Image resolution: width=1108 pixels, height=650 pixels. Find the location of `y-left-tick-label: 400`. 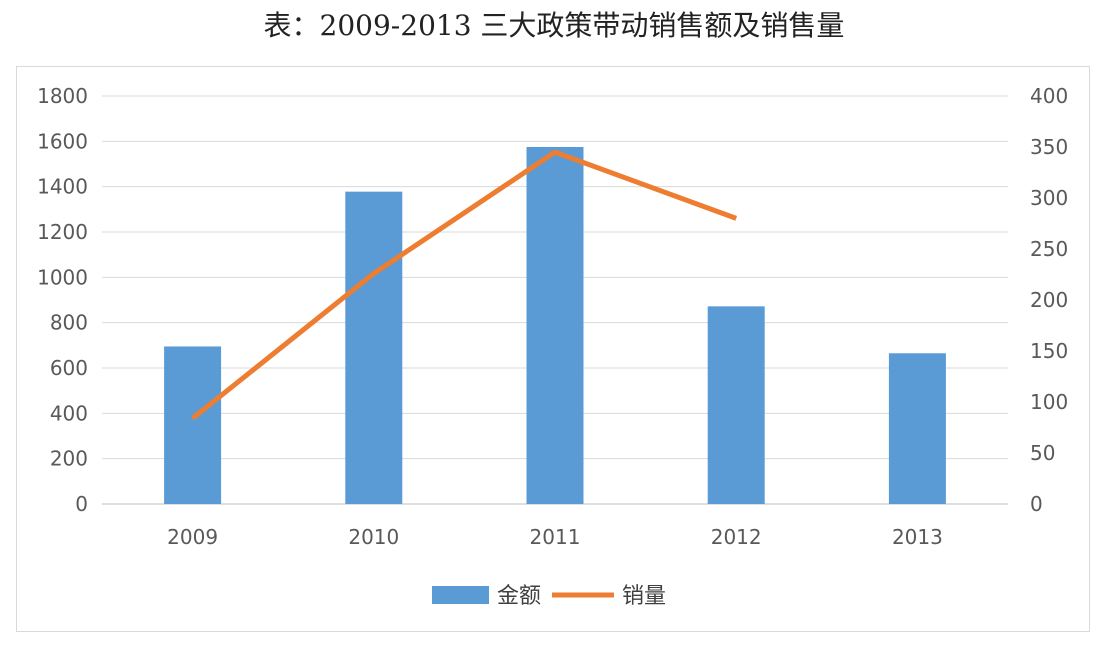

y-left-tick-label: 400 is located at coordinates (69, 413).